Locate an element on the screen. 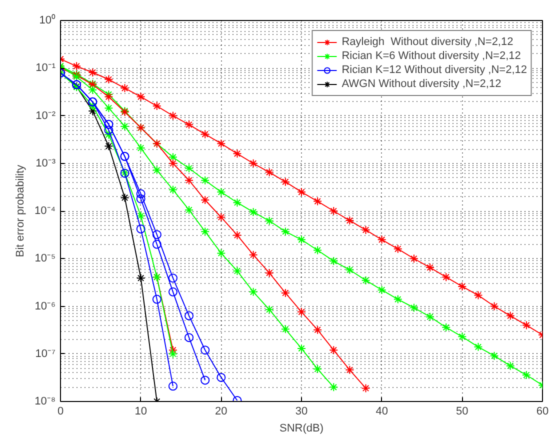  y-axis-title: Bit error probability is located at coordinates (20, 211).